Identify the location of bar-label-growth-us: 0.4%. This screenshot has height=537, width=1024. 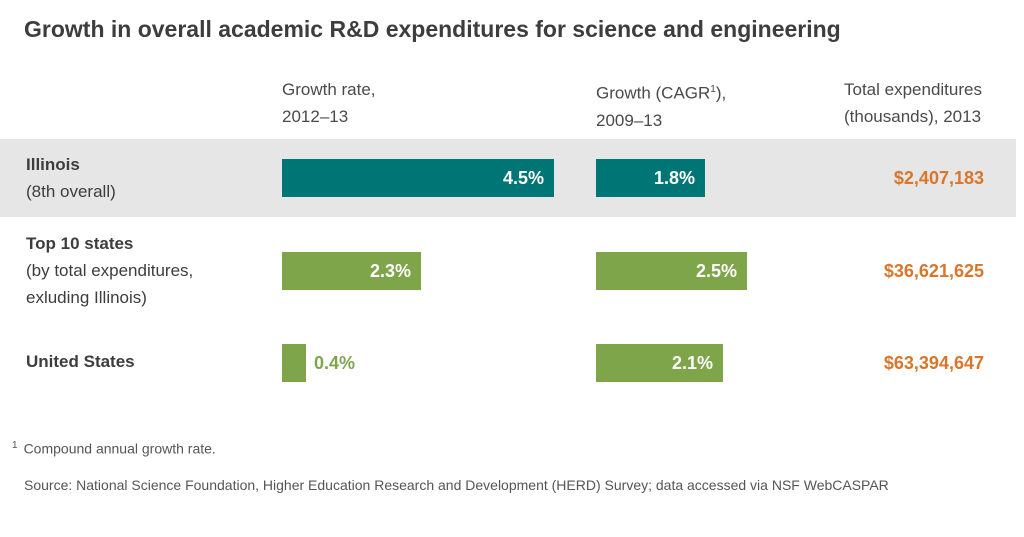
(335, 363).